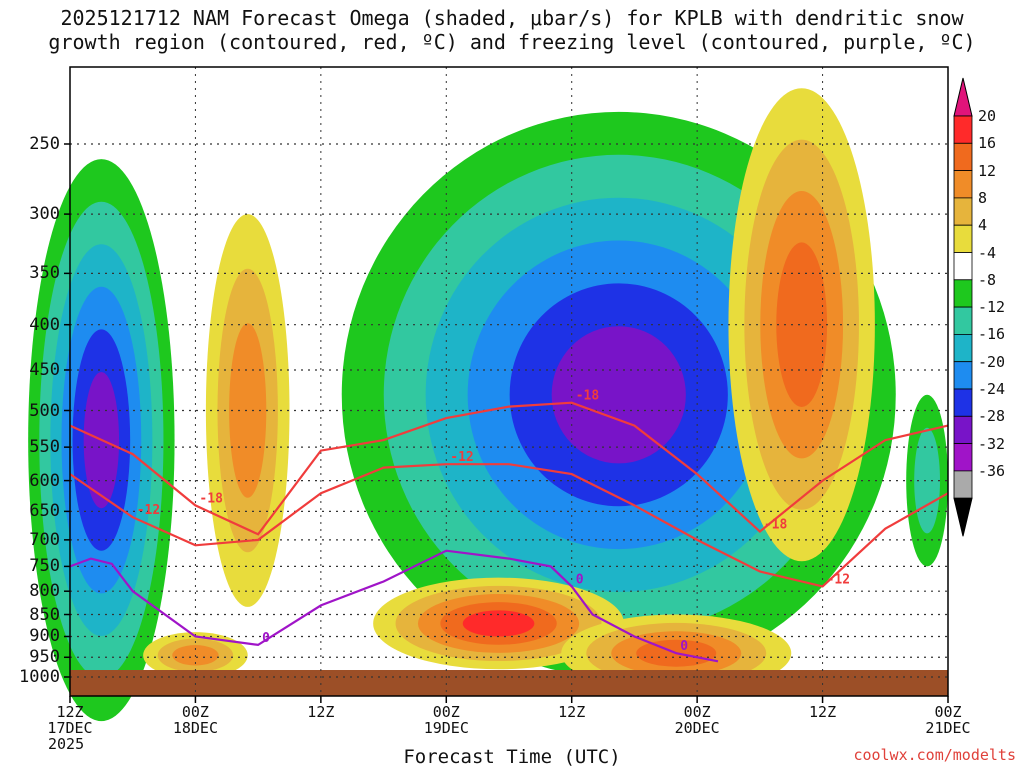 This screenshot has height=768, width=1024. I want to click on y-tick-label-450: 450, so click(44, 369).